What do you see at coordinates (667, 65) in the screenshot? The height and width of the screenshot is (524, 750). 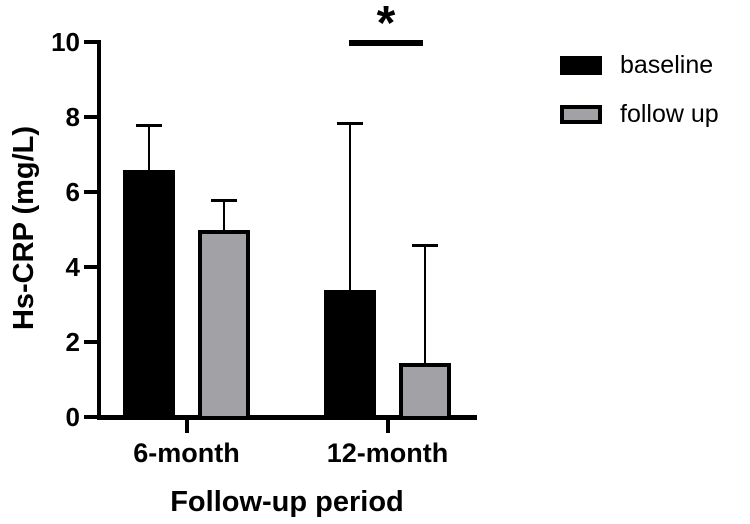 I see `legend-label-baseline: baseline` at bounding box center [667, 65].